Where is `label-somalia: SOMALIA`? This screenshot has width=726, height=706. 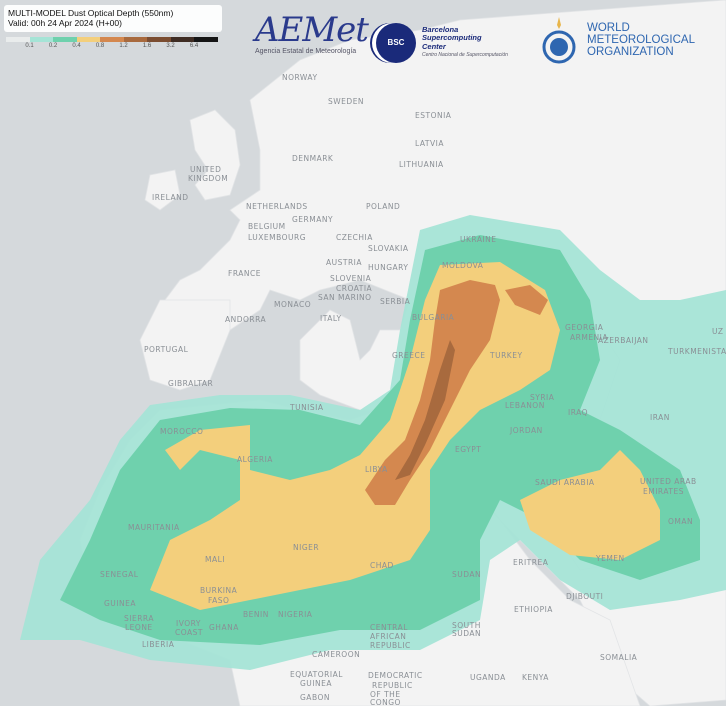 label-somalia: SOMALIA is located at coordinates (619, 657).